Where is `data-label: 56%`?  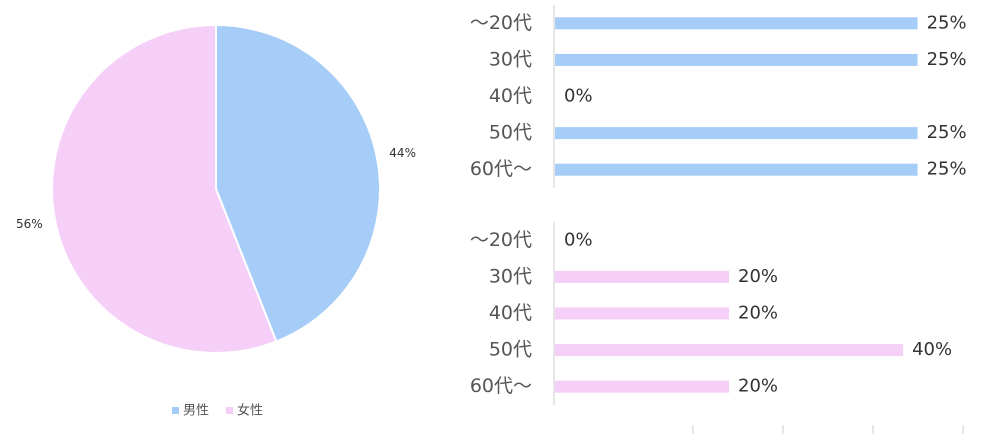 data-label: 56% is located at coordinates (29, 224).